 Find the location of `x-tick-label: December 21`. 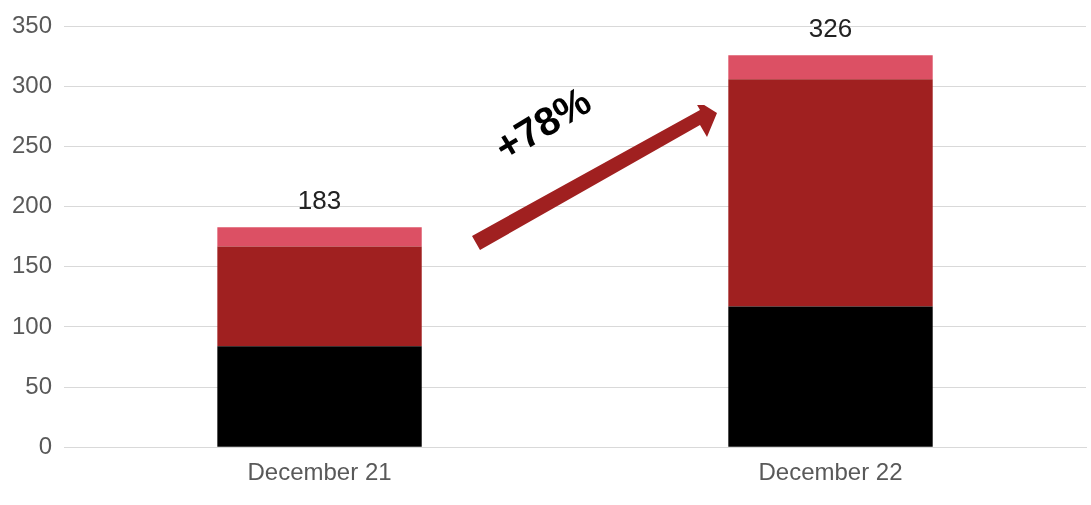

x-tick-label: December 21 is located at coordinates (319, 472).